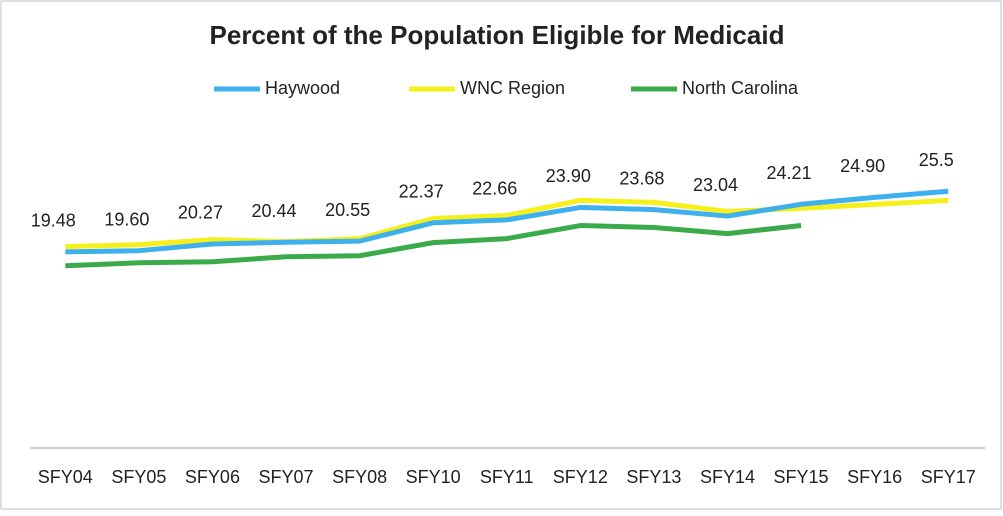 This screenshot has width=1003, height=516. Describe the element at coordinates (212, 477) in the screenshot. I see `x-tick-label: SFY06` at that location.